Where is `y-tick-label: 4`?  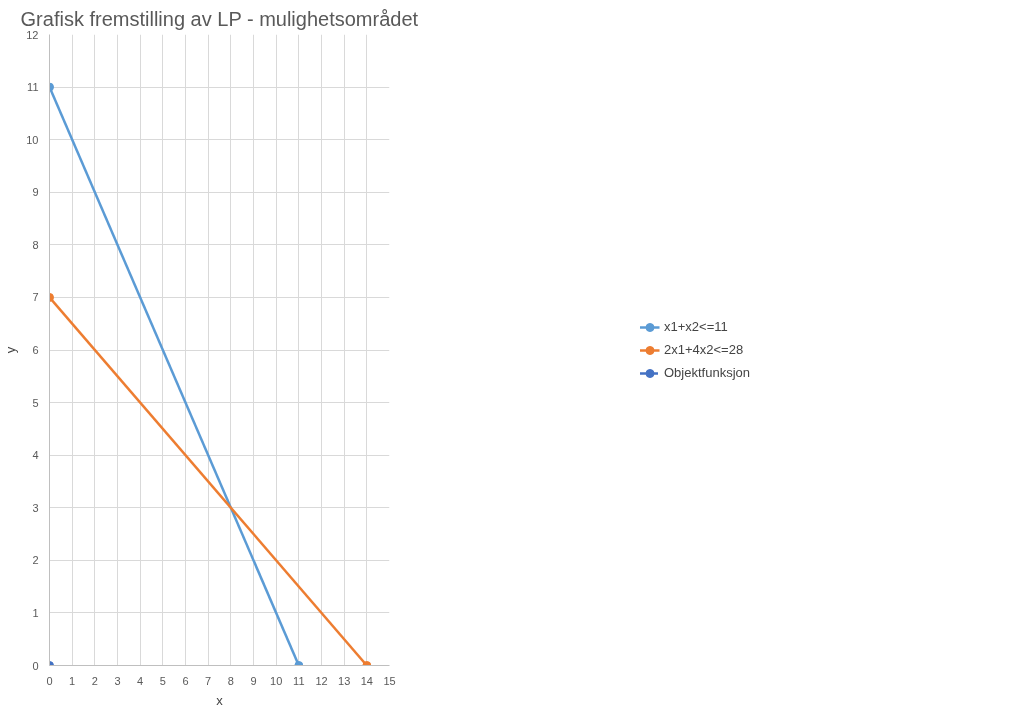
y-tick-label: 4 is located at coordinates (35, 455).